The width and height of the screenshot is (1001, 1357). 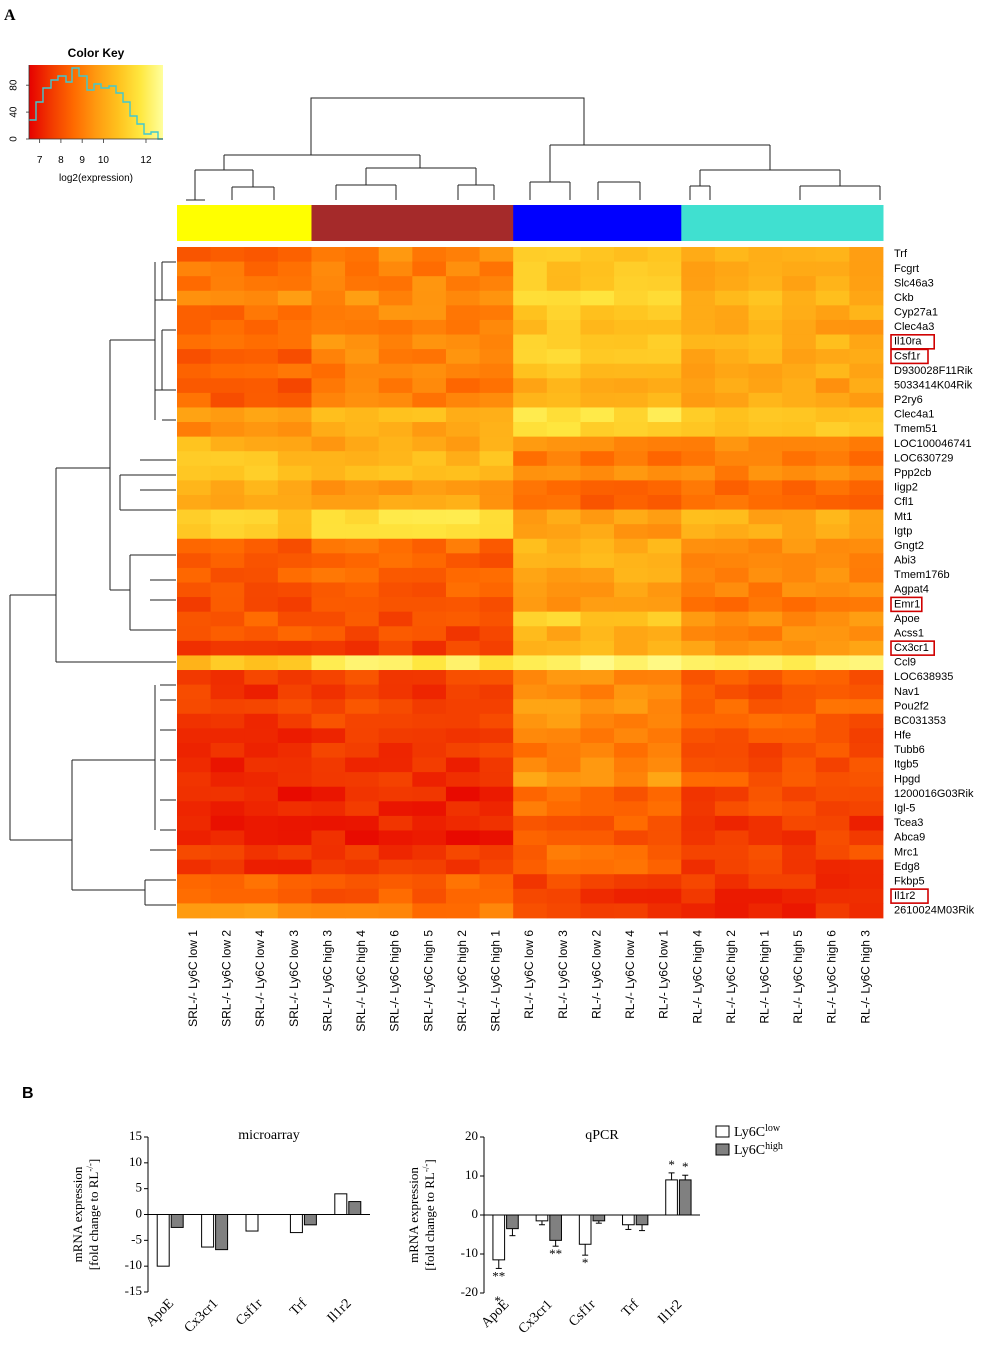 I want to click on significance-mark: *, so click(x=671, y=1164).